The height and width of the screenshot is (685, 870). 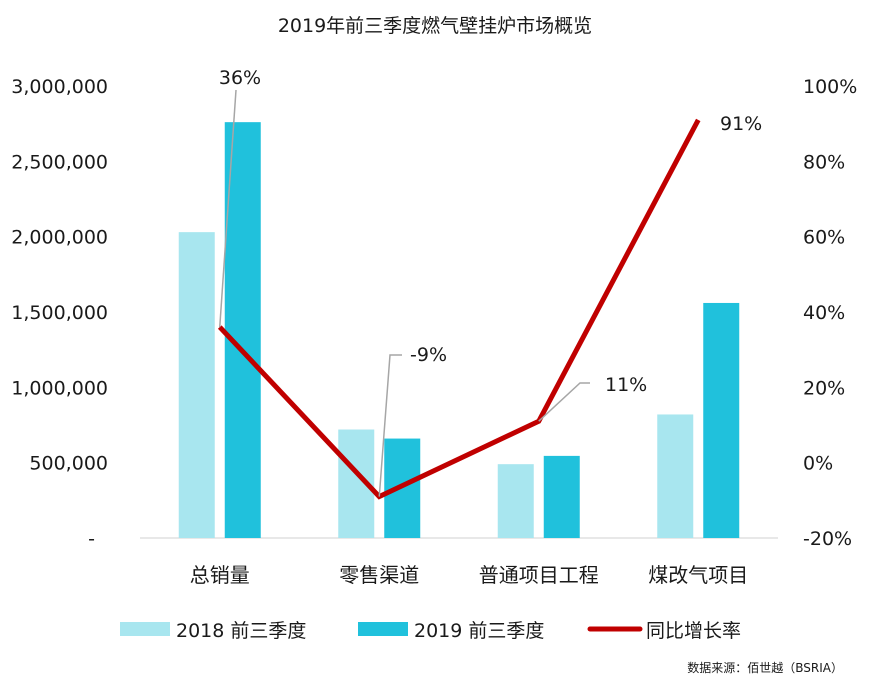 I want to click on legend: 2018 前三季度 2019 前三季度 同比增长率, so click(x=430, y=631).